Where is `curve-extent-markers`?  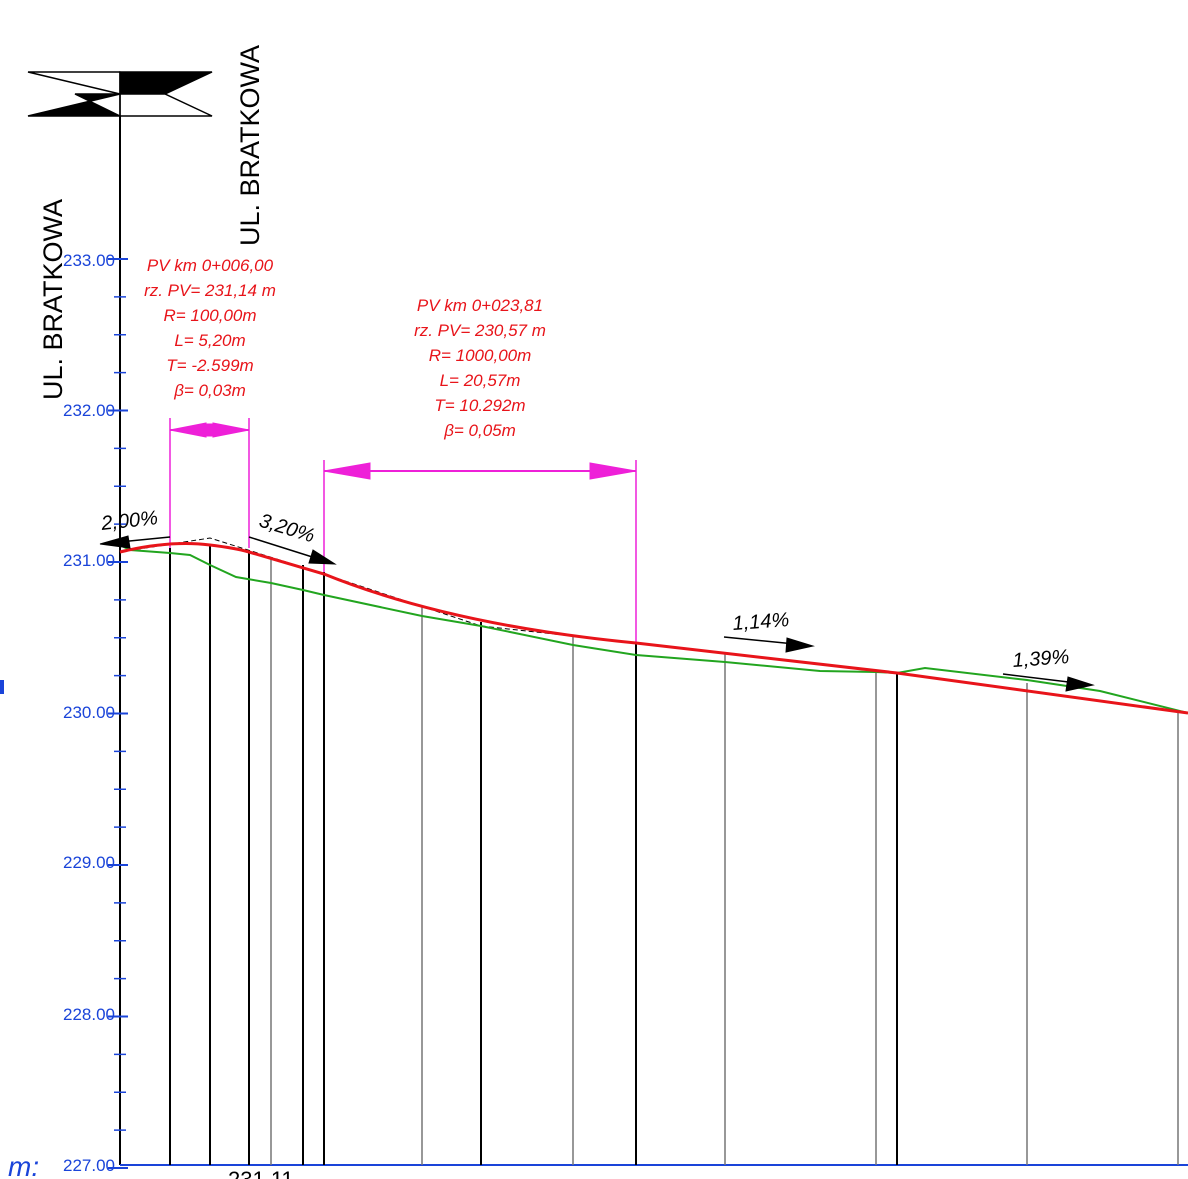 curve-extent-markers is located at coordinates (403, 530).